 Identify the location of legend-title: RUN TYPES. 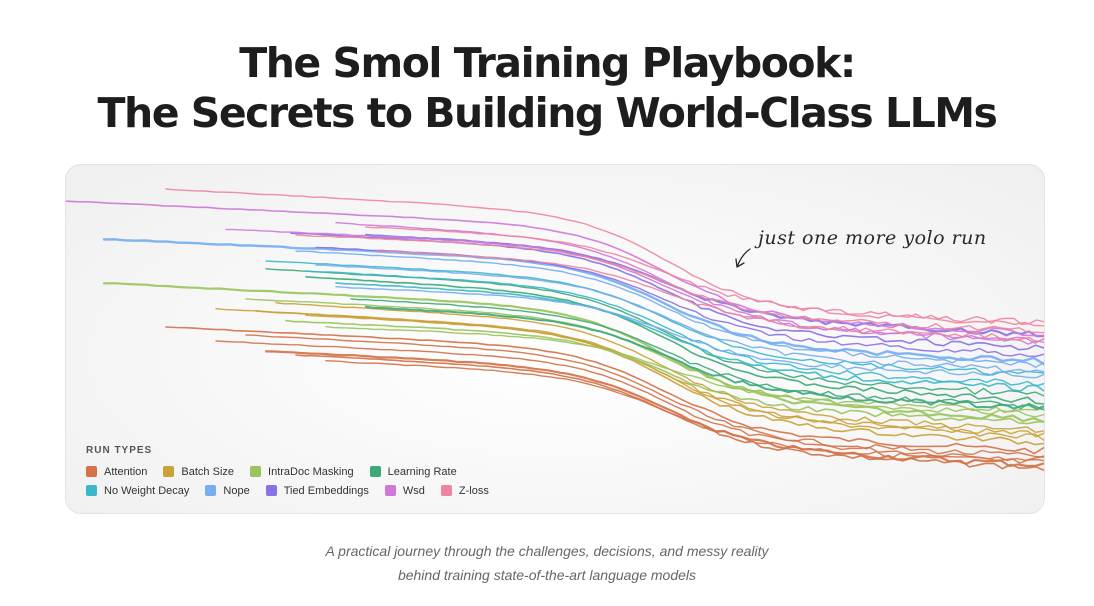
(119, 450).